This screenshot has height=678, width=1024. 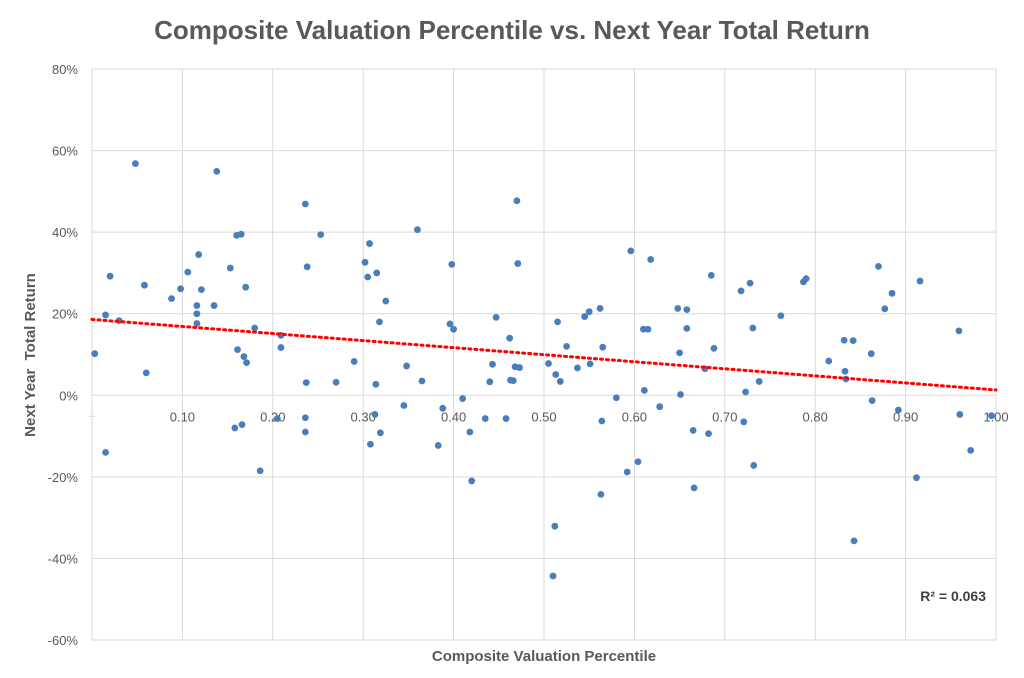 What do you see at coordinates (63, 355) in the screenshot?
I see `y-axis-tick-labels: -60% -40% -20% 0% 20% 40% 60% 80%` at bounding box center [63, 355].